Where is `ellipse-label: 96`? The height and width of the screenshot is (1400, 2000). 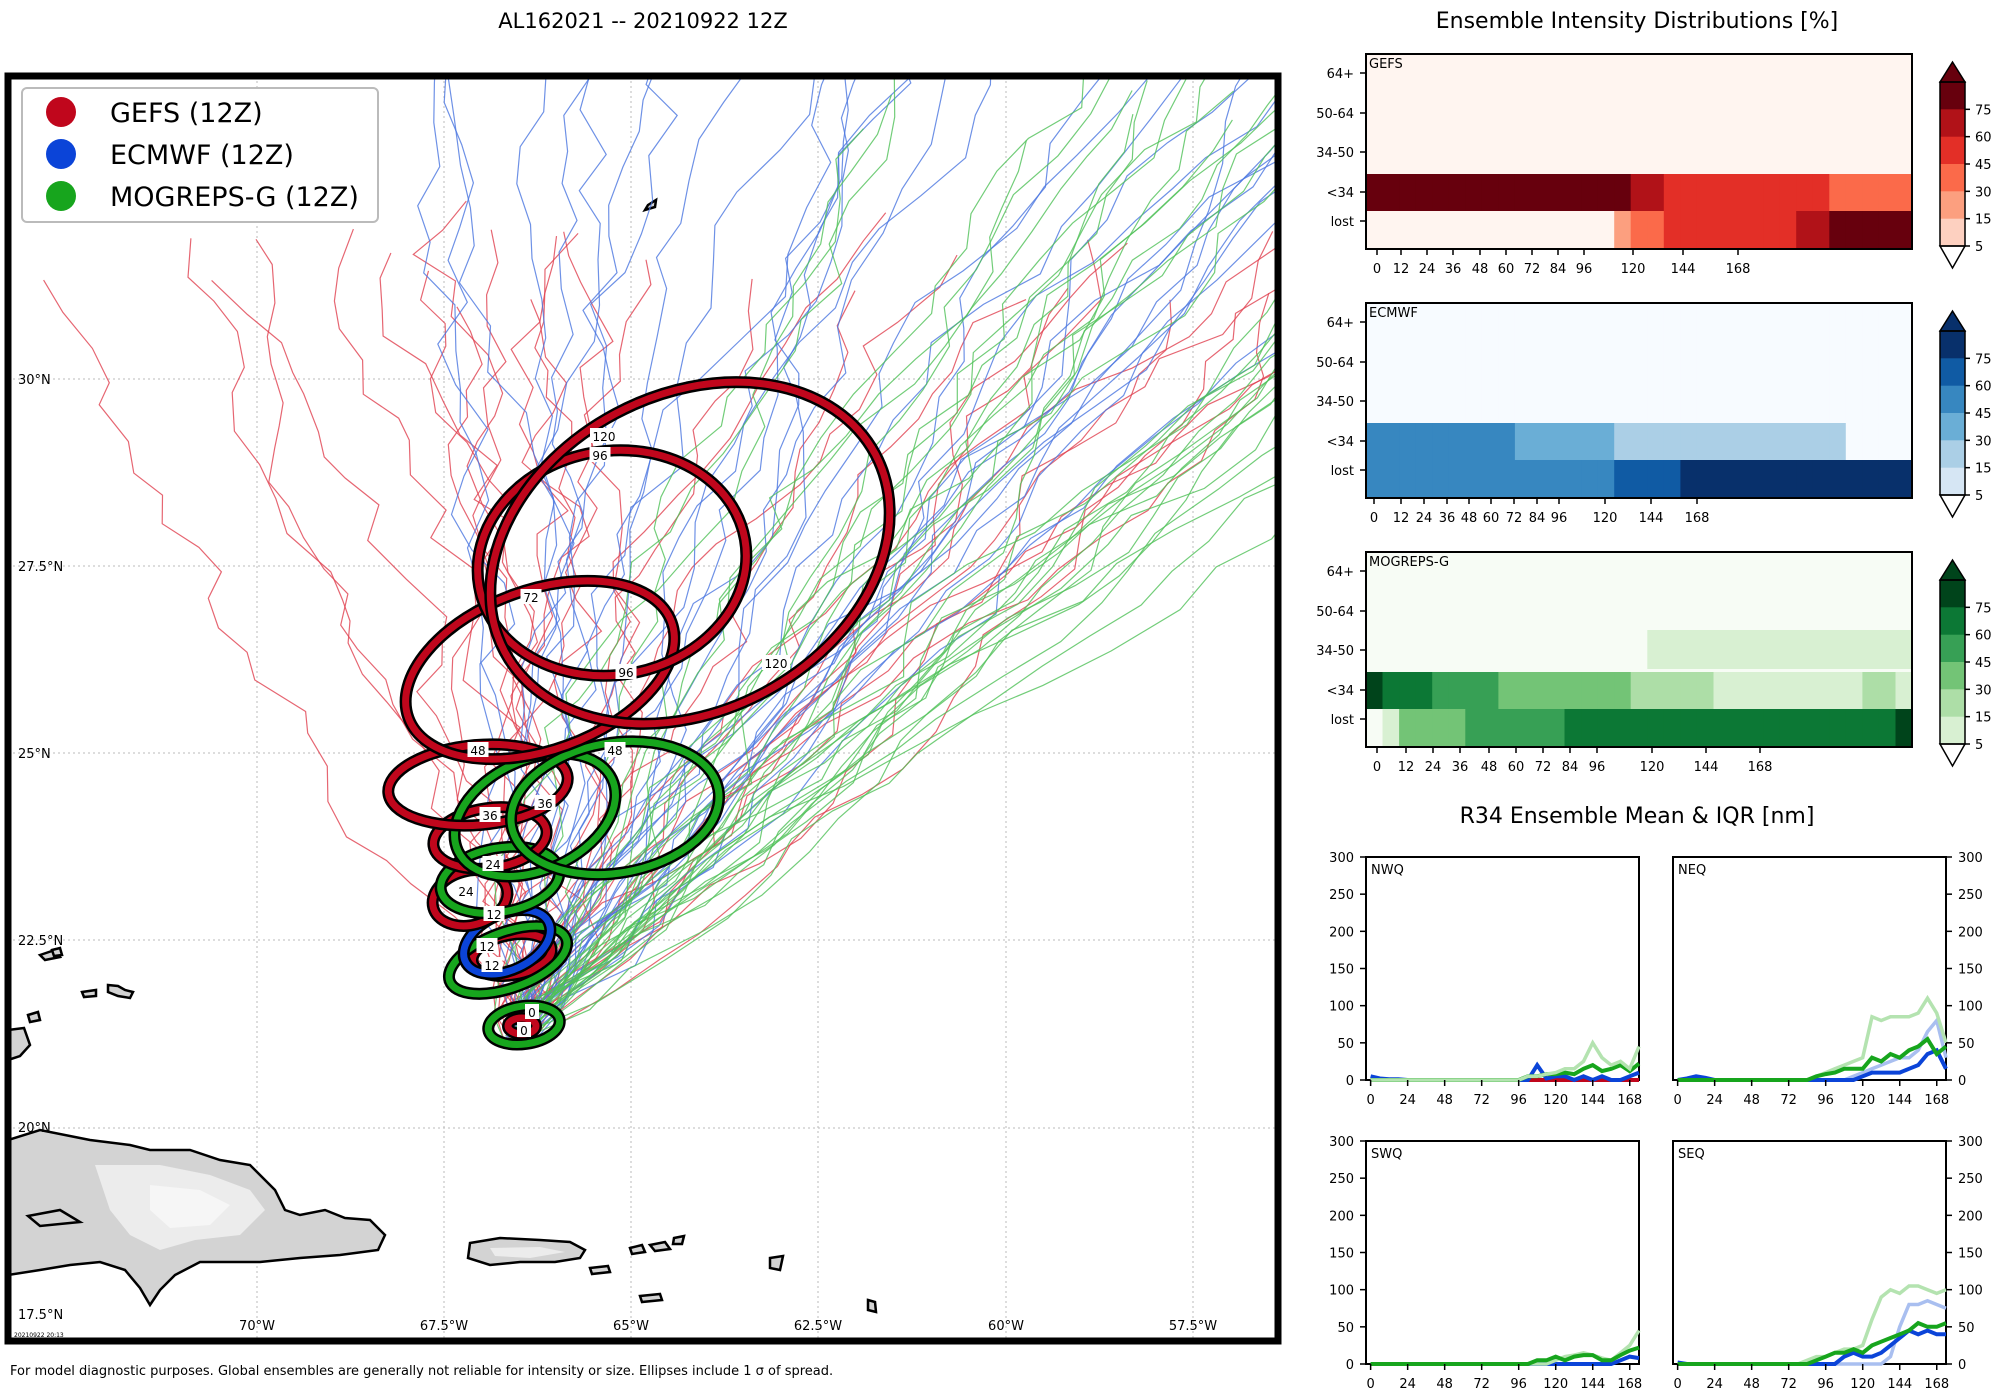 ellipse-label: 96 is located at coordinates (625, 673).